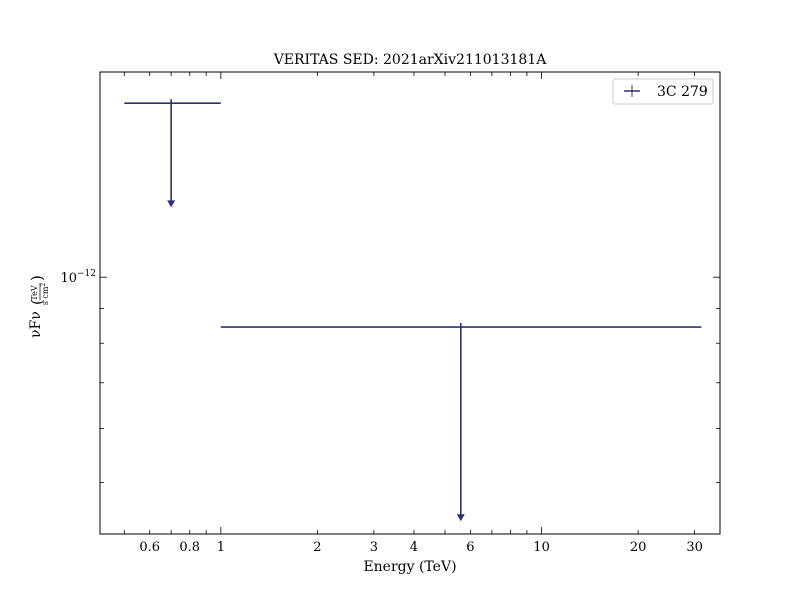 This screenshot has height=600, width=800. Describe the element at coordinates (470, 547) in the screenshot. I see `x-tick-label: 6` at that location.